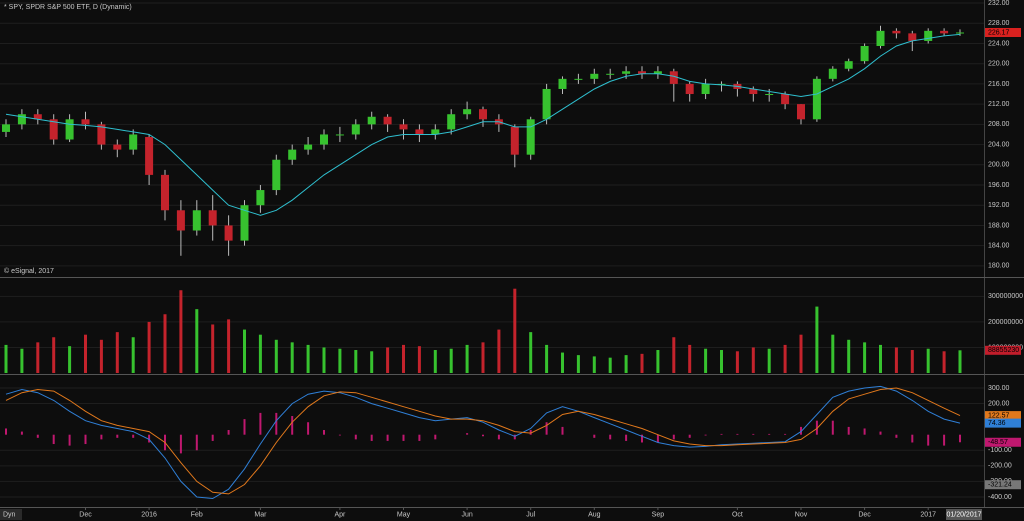  I want to click on x-tick-label: Jul, so click(530, 514).